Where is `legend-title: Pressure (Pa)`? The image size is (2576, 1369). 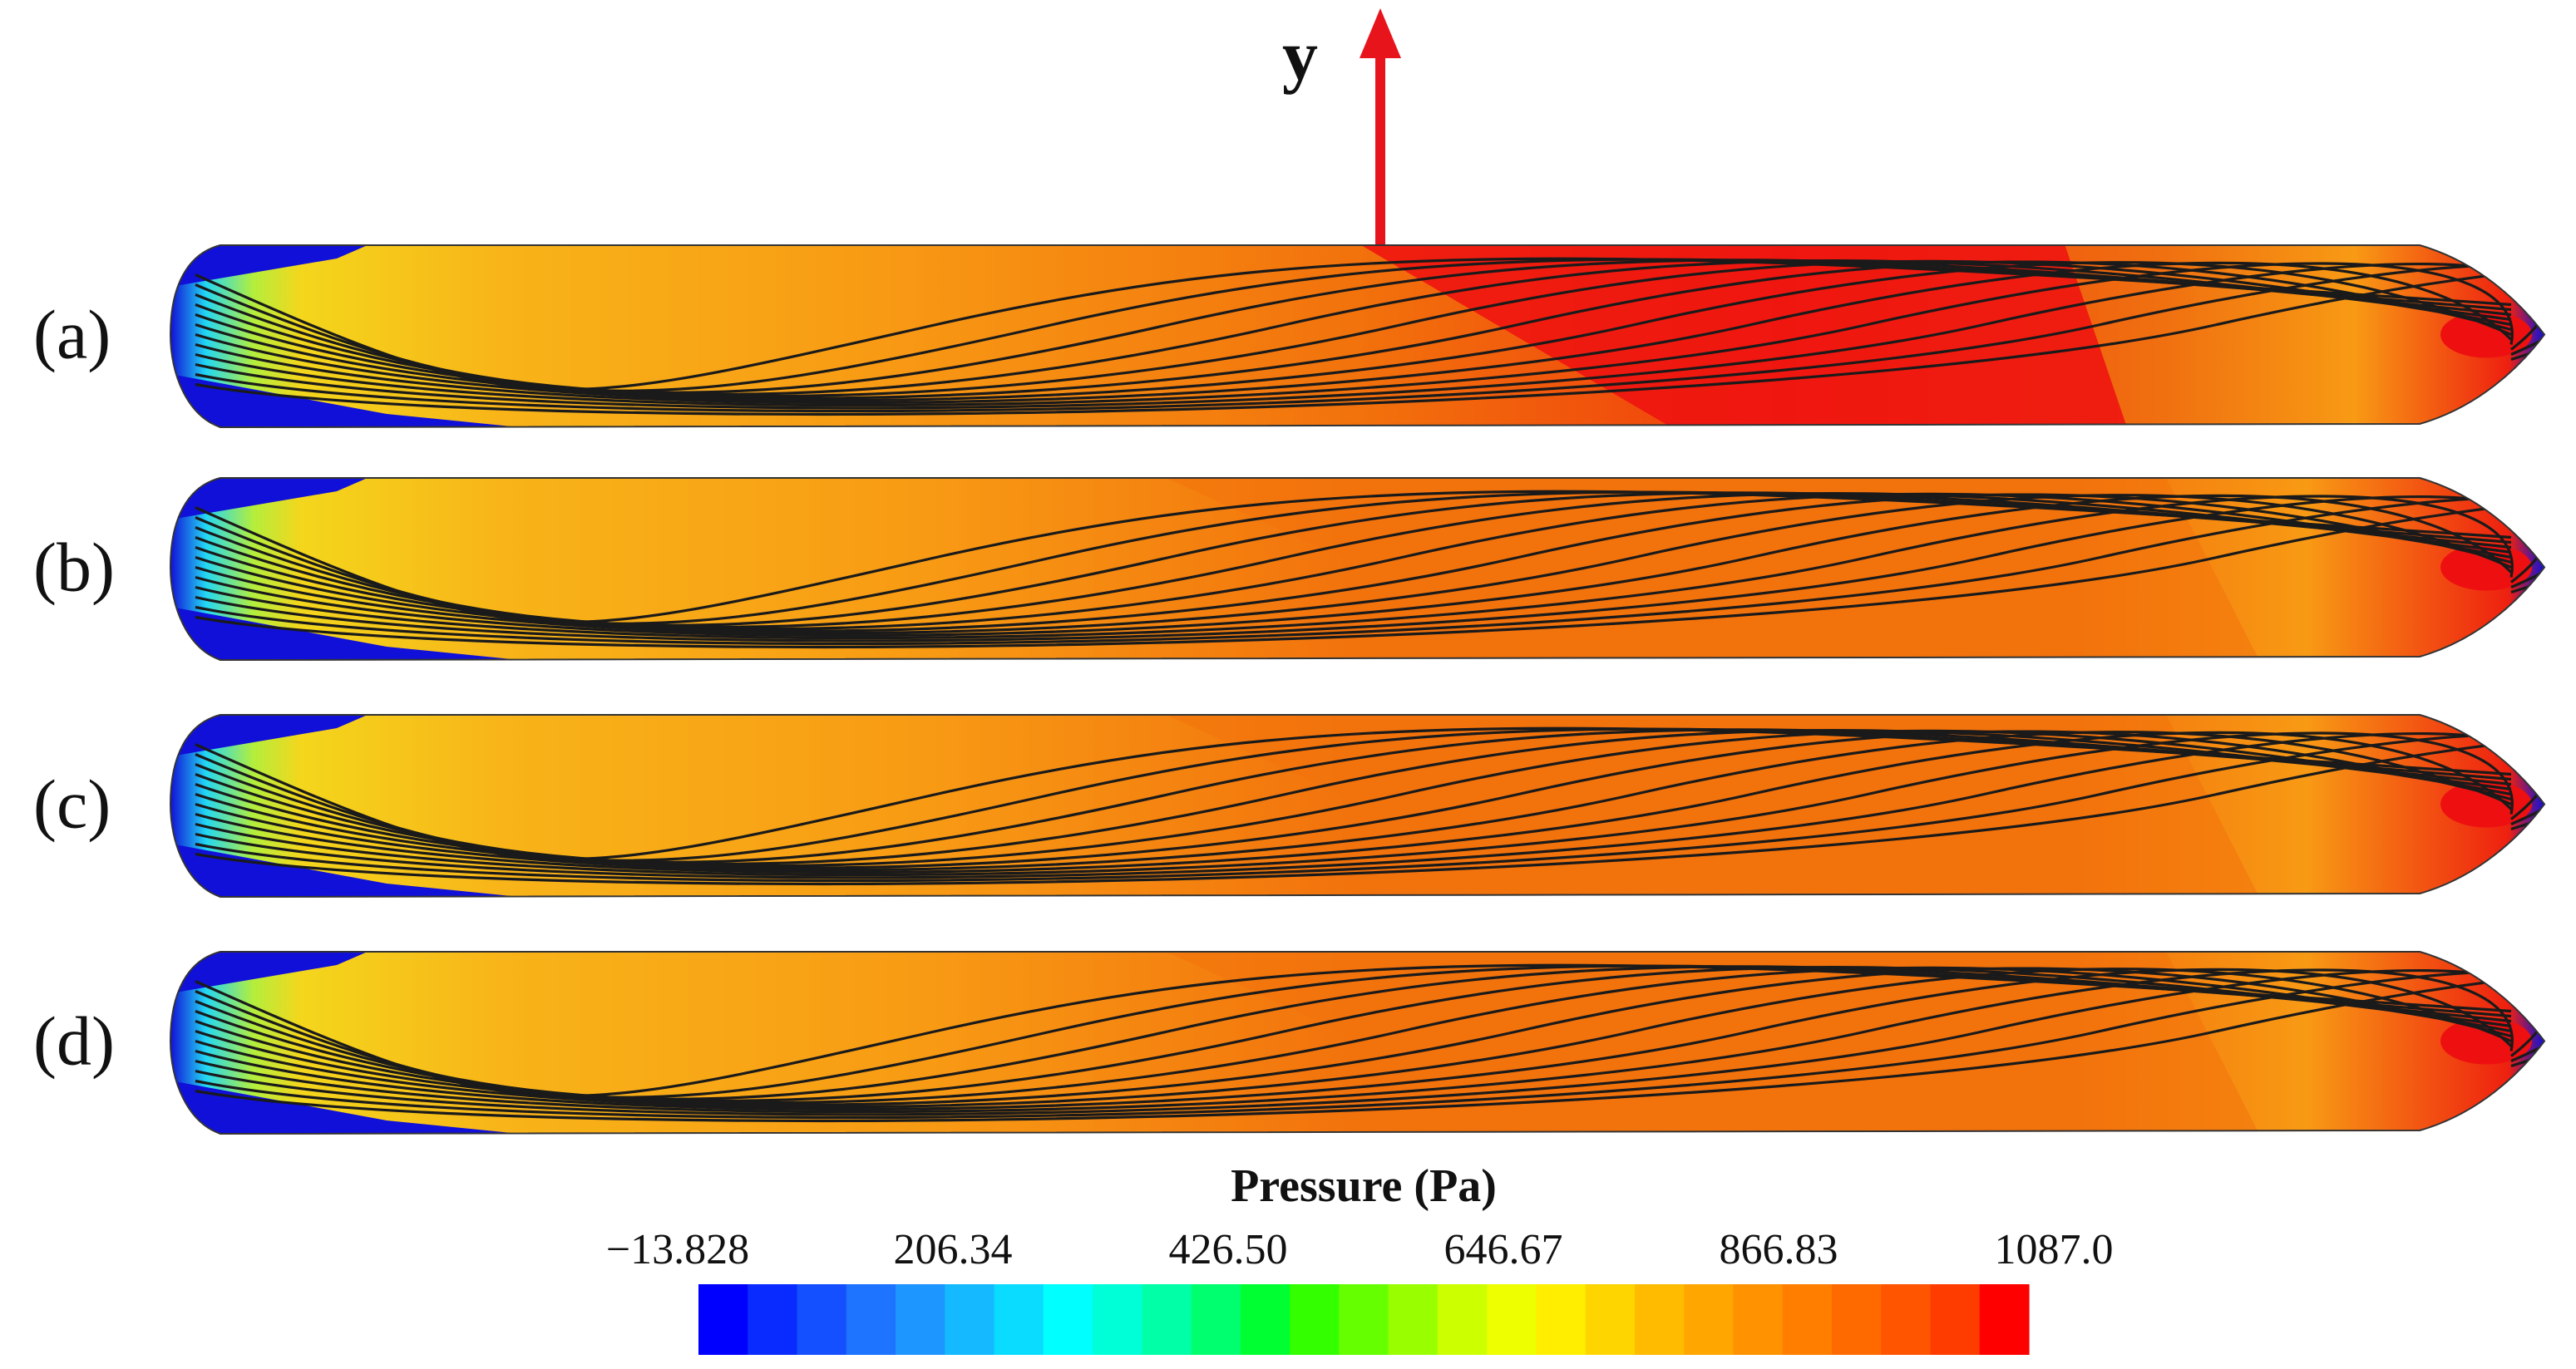
legend-title: Pressure (Pa) is located at coordinates (1364, 1186).